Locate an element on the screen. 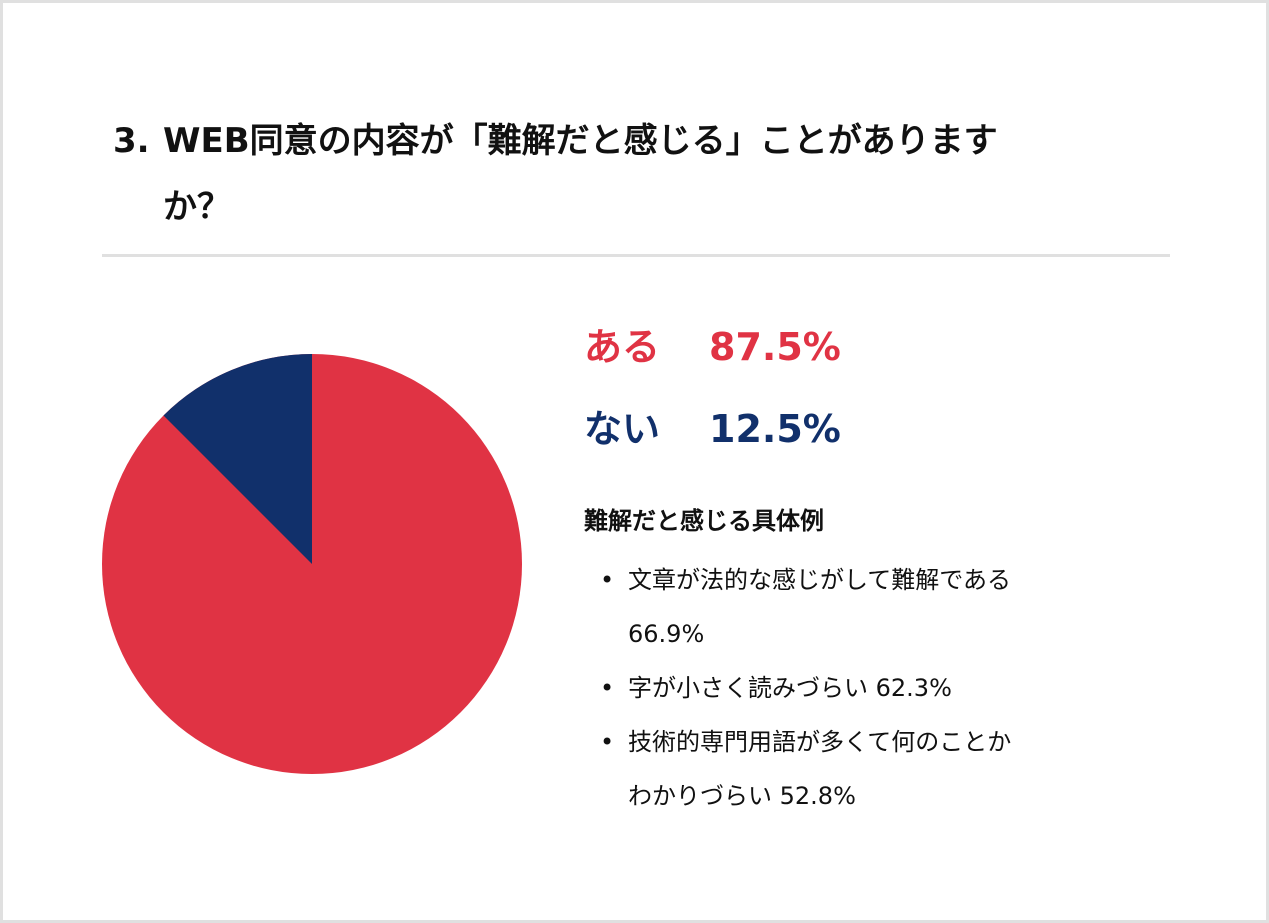 This screenshot has height=923, width=1269. list-item: • 技術的専門用語が多くて何のことか わかりづらい 52.8% is located at coordinates (860, 769).